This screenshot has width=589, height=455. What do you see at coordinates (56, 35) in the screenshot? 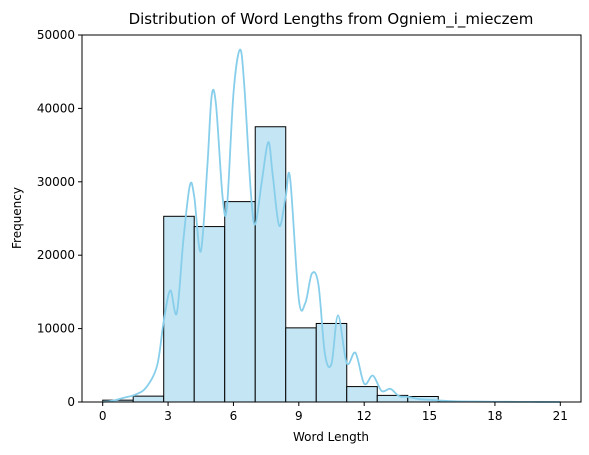
I see `y-tick-label: 50000` at bounding box center [56, 35].